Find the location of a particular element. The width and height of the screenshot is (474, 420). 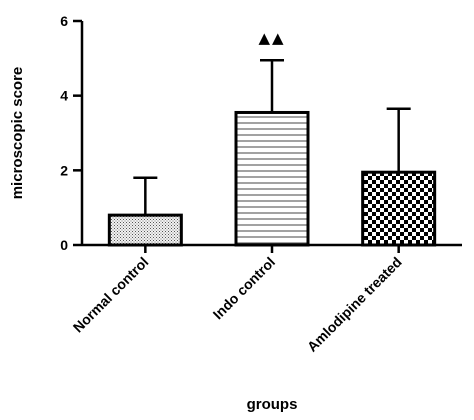

bar-normal-control is located at coordinates (145, 230).